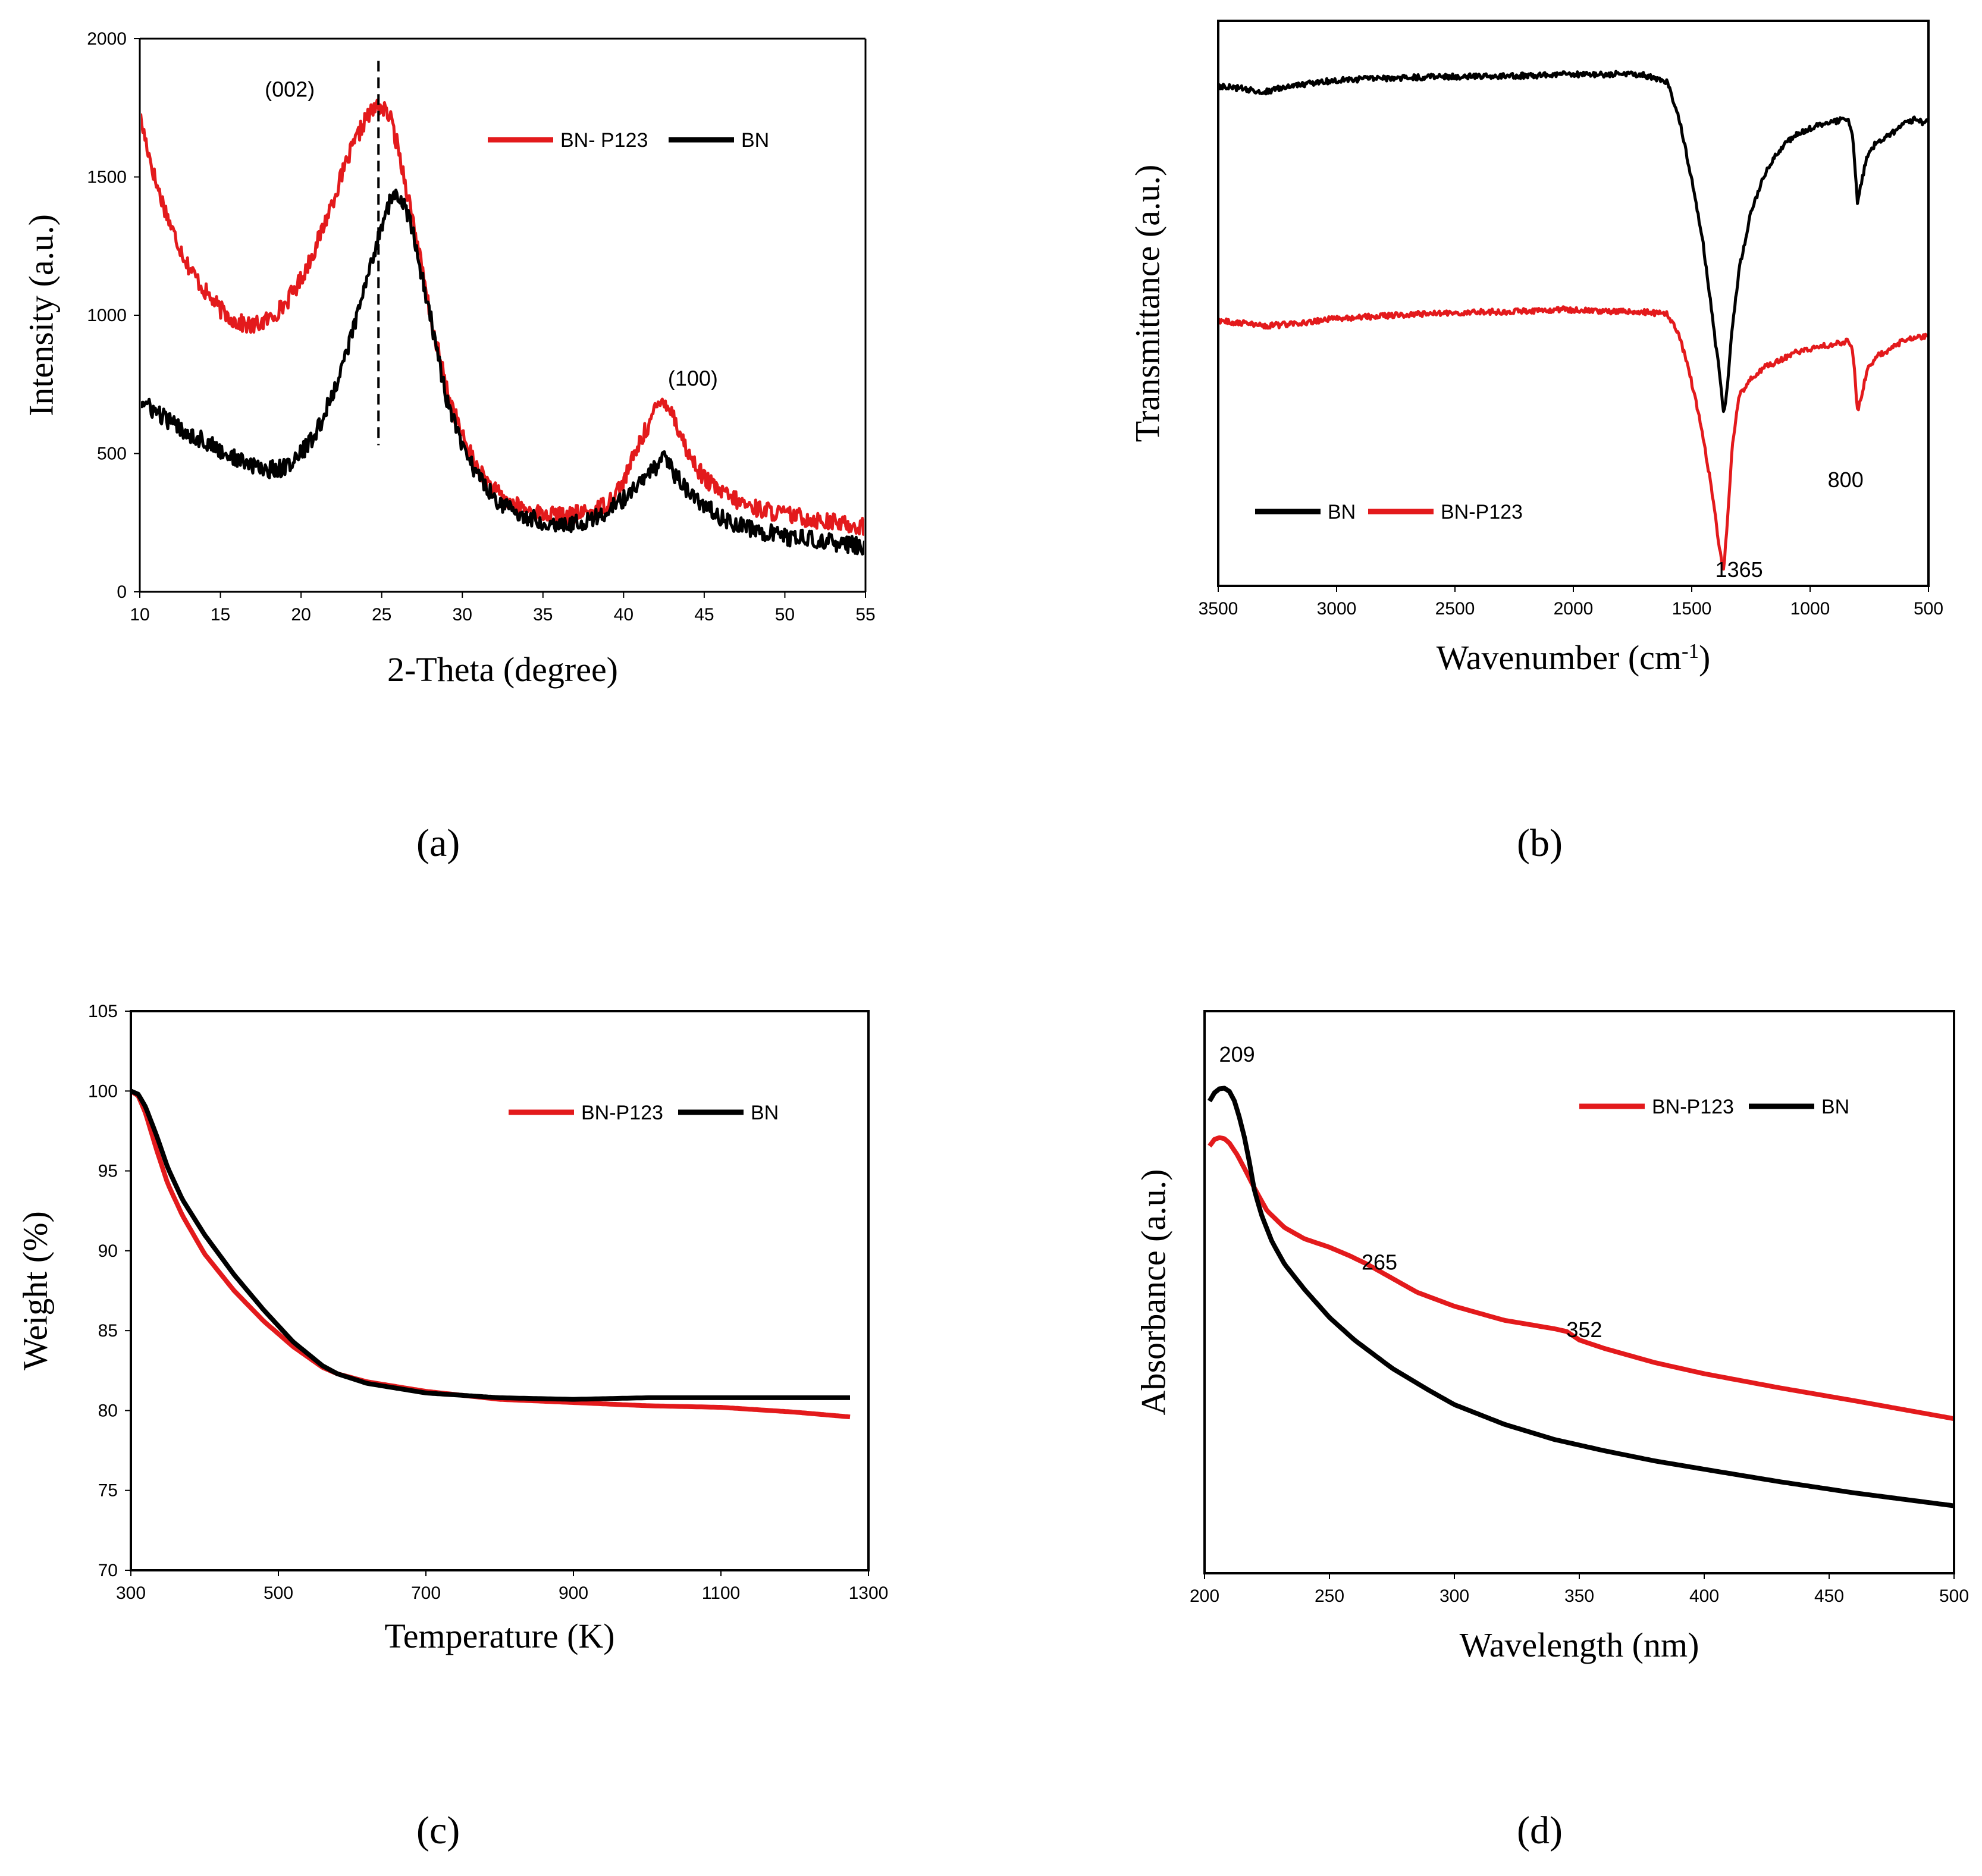 Image resolution: width=1982 pixels, height=1876 pixels. Describe the element at coordinates (107, 315) in the screenshot. I see `y-tick-label: 1000` at that location.